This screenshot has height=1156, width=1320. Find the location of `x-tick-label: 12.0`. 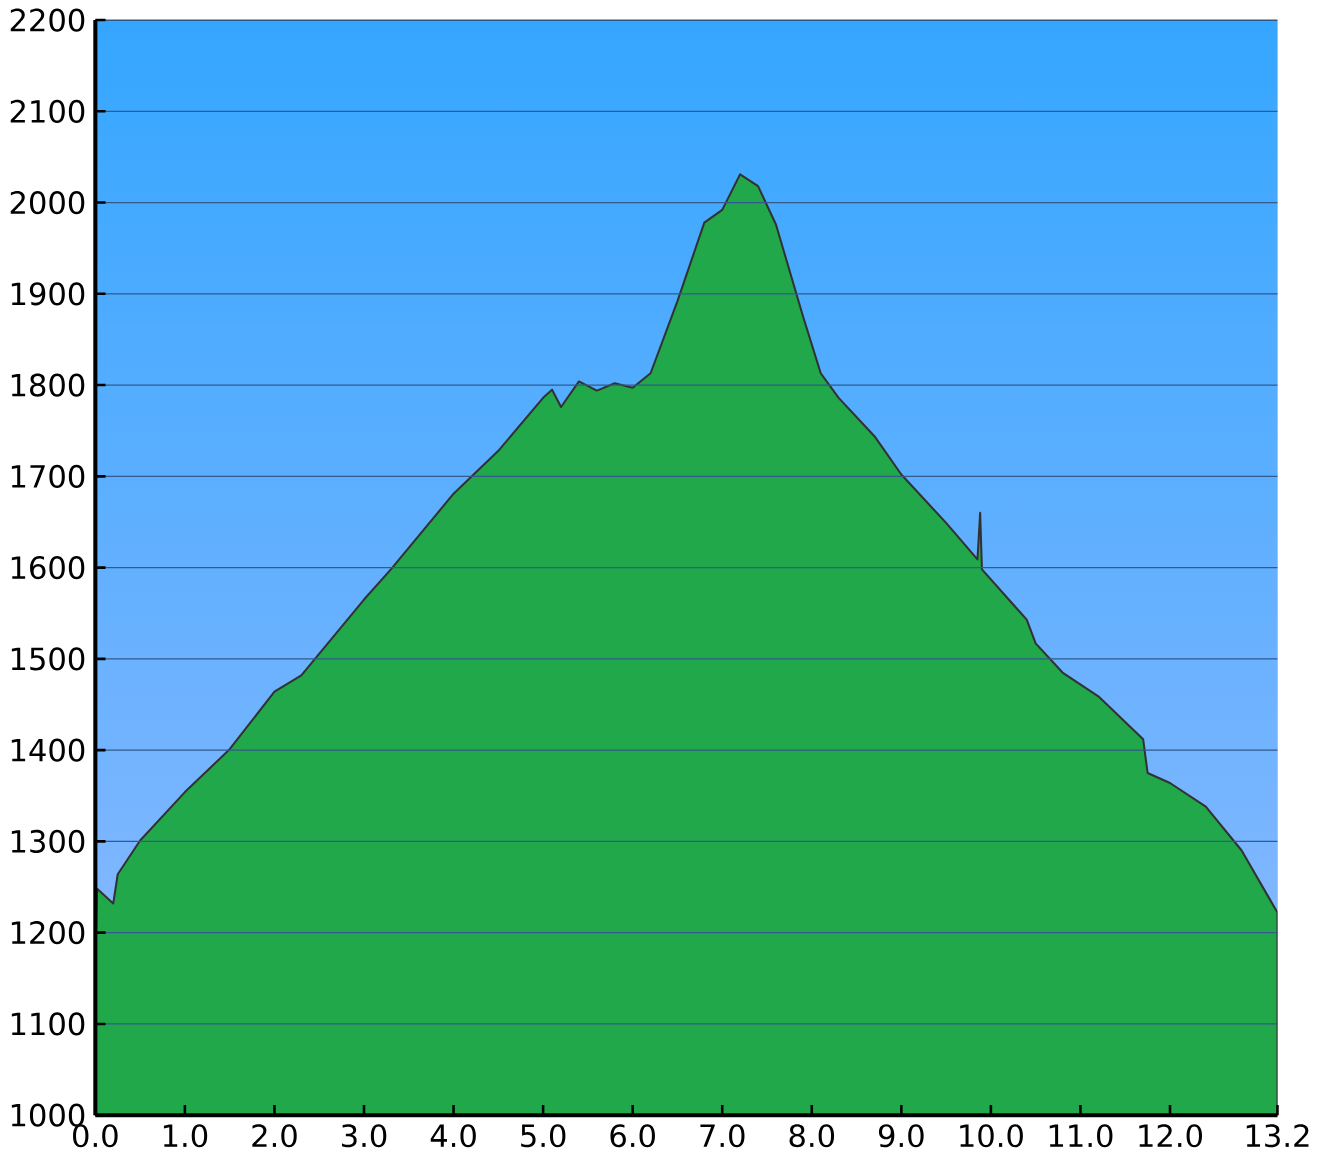

x-tick-label: 12.0 is located at coordinates (1171, 1136).